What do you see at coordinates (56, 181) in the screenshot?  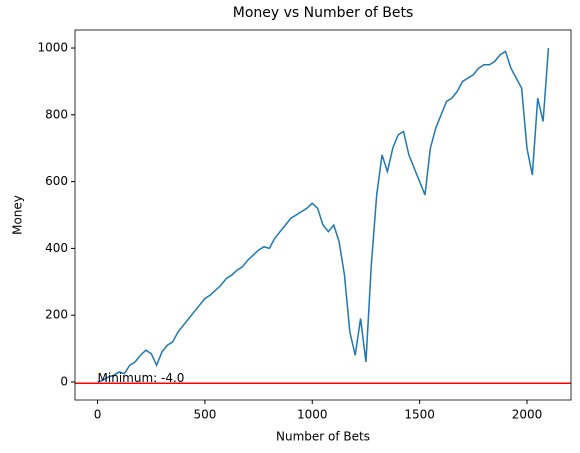 I see `y-tick-label: 600` at bounding box center [56, 181].